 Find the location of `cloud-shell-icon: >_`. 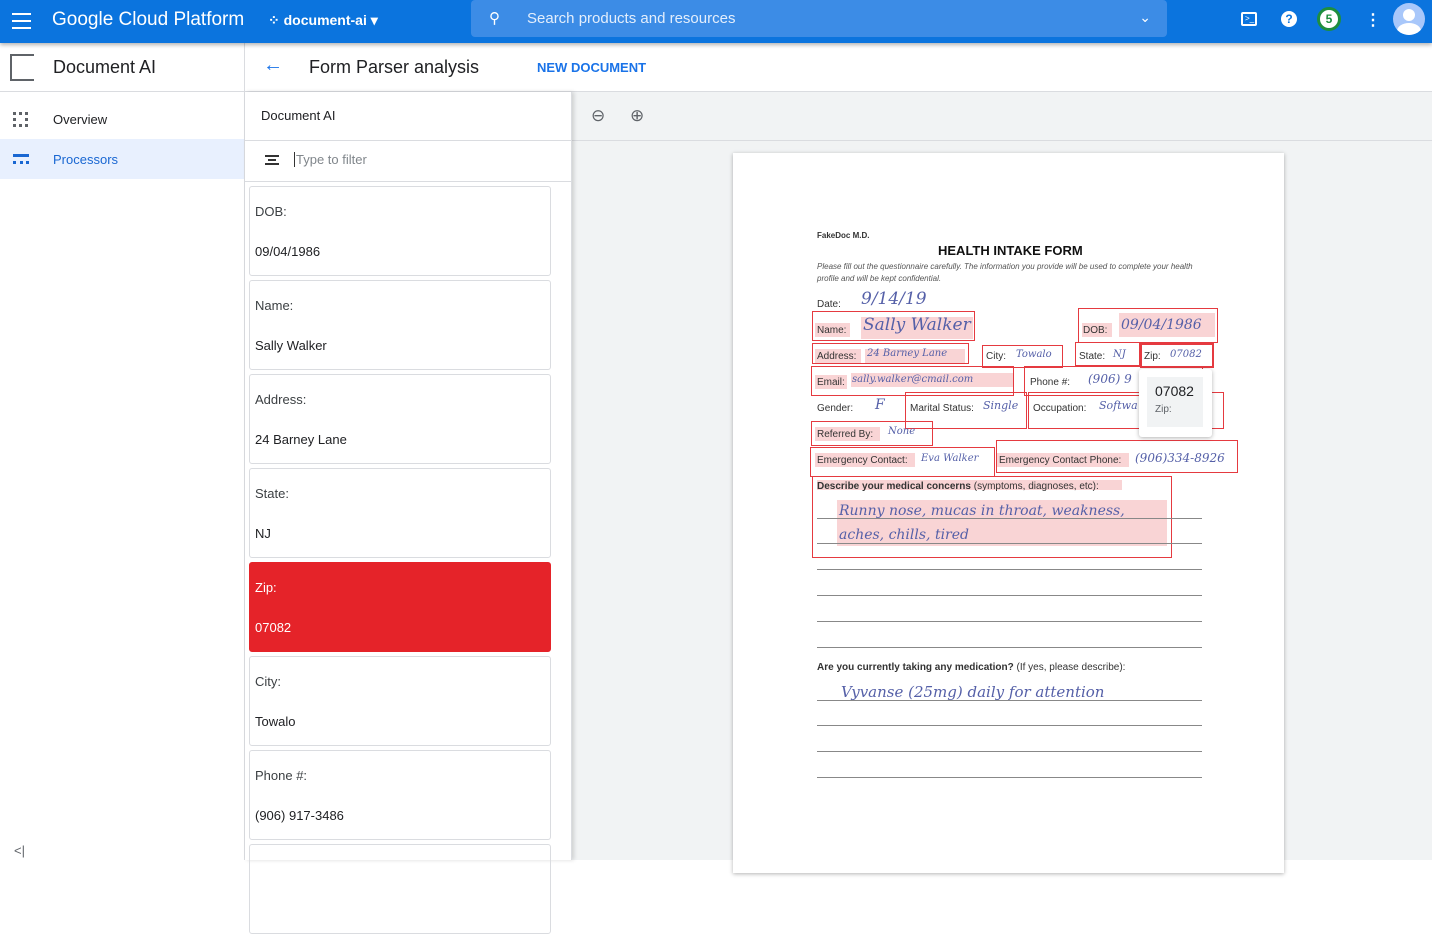

cloud-shell-icon: >_ is located at coordinates (1249, 19).